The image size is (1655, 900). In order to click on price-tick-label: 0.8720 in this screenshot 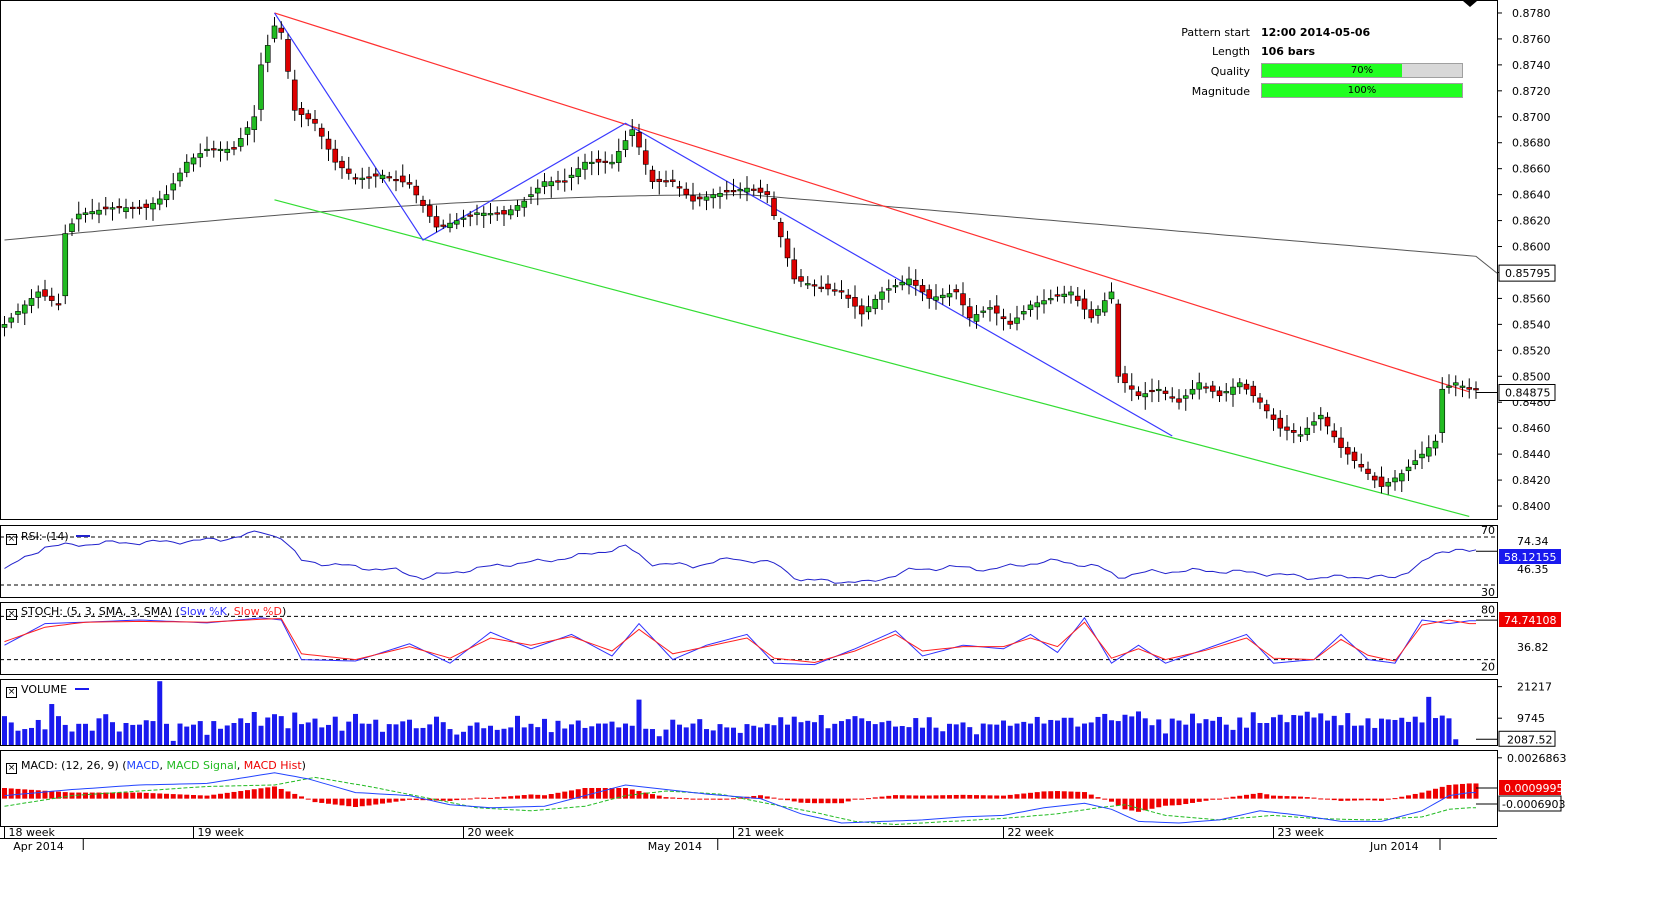, I will do `click(1531, 91)`.